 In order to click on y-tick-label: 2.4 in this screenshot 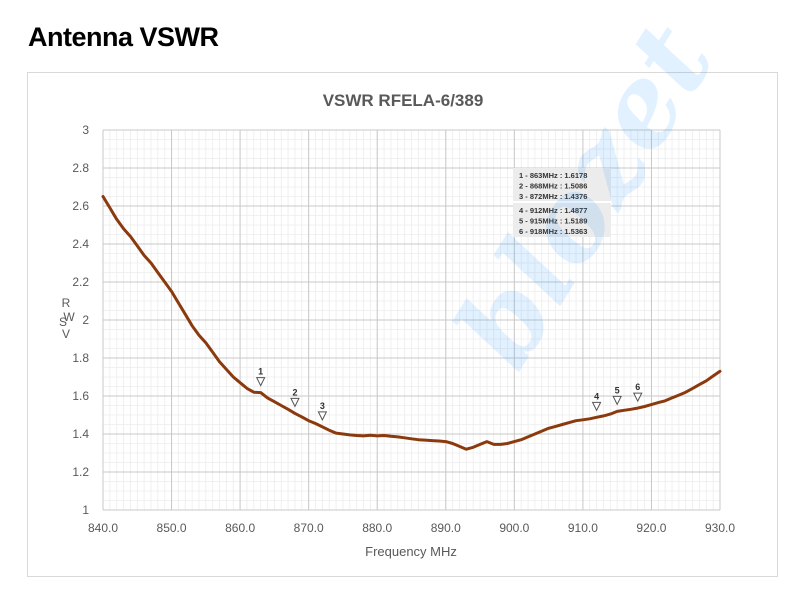, I will do `click(80, 244)`.